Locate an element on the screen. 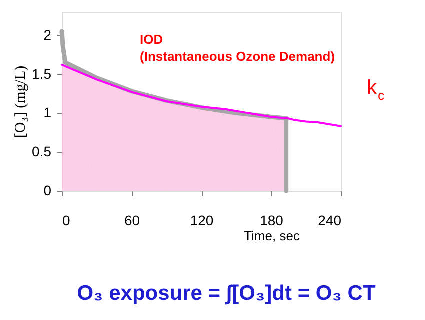  y-axis-title: [O₃] (mg/L) is located at coordinates (21, 102).